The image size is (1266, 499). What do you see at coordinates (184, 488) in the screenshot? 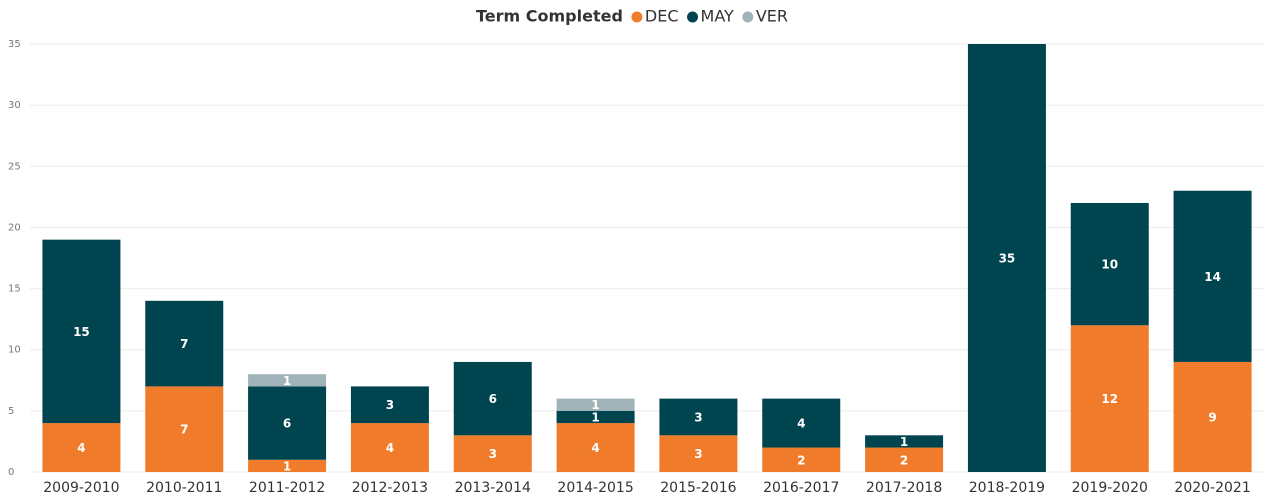
I see `x-tick-label: 2010-2011` at bounding box center [184, 488].